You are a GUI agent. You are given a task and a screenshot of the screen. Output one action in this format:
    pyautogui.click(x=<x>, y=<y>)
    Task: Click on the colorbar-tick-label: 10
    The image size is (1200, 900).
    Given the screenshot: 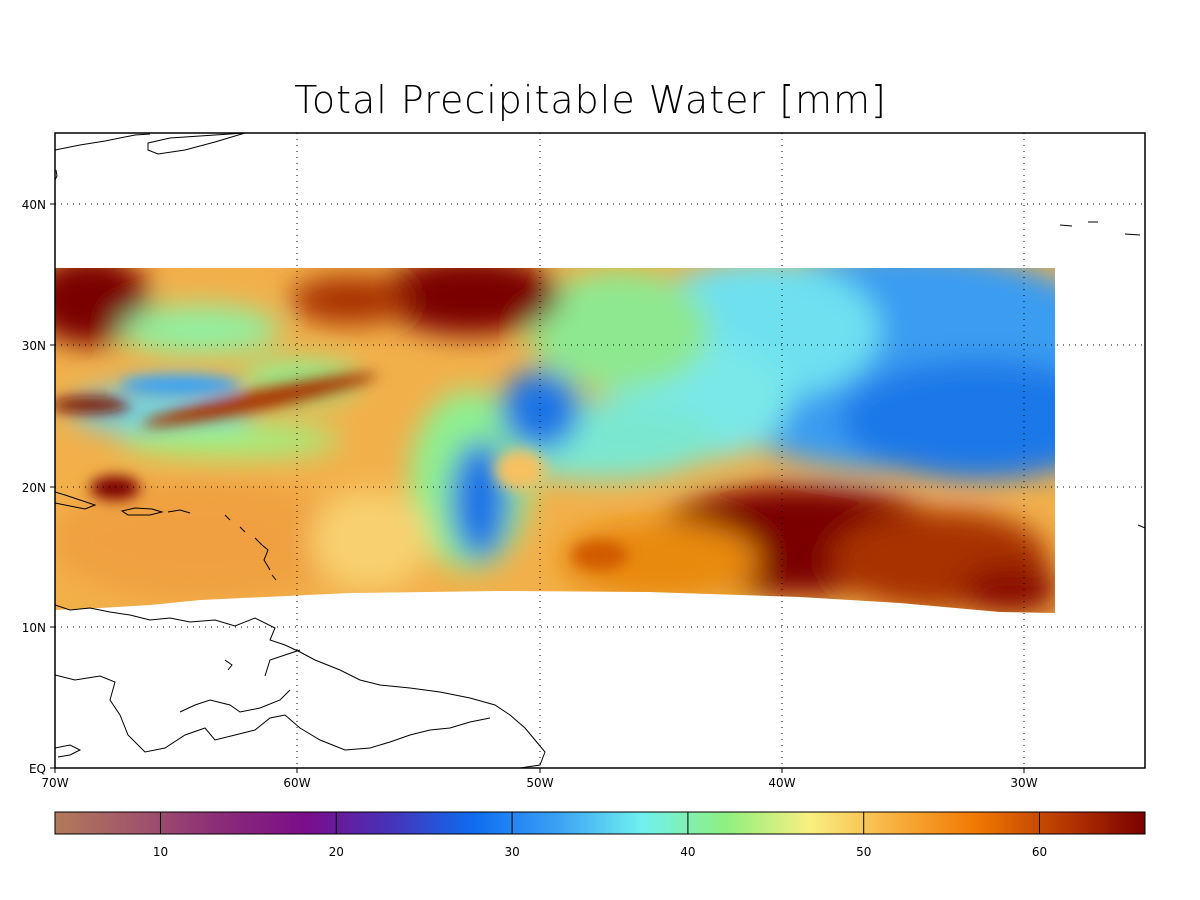 What is the action you would take?
    pyautogui.click(x=160, y=852)
    